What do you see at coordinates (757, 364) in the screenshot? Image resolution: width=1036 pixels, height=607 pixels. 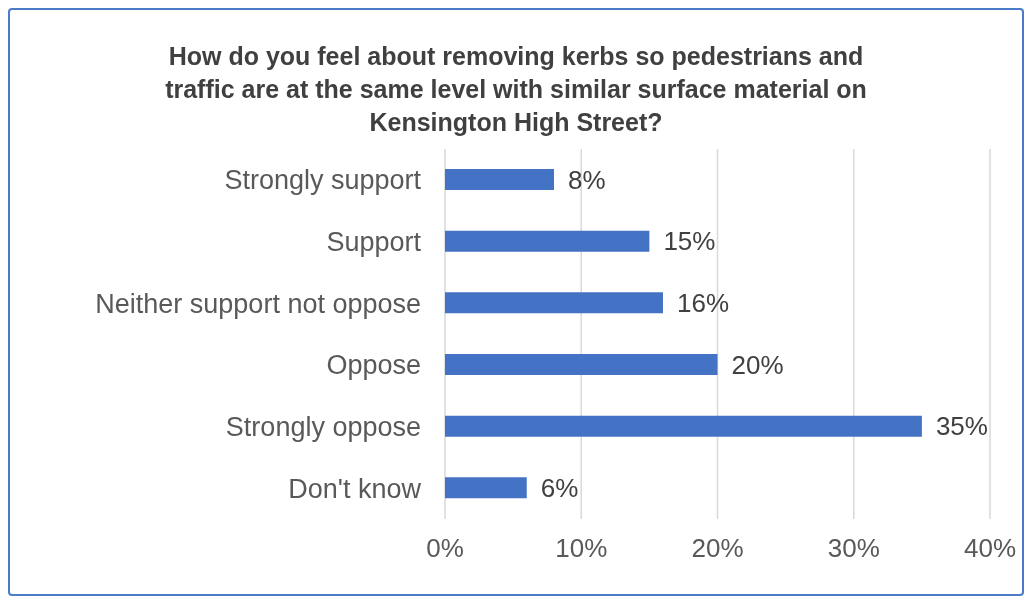 I see `data-label: 20%` at bounding box center [757, 364].